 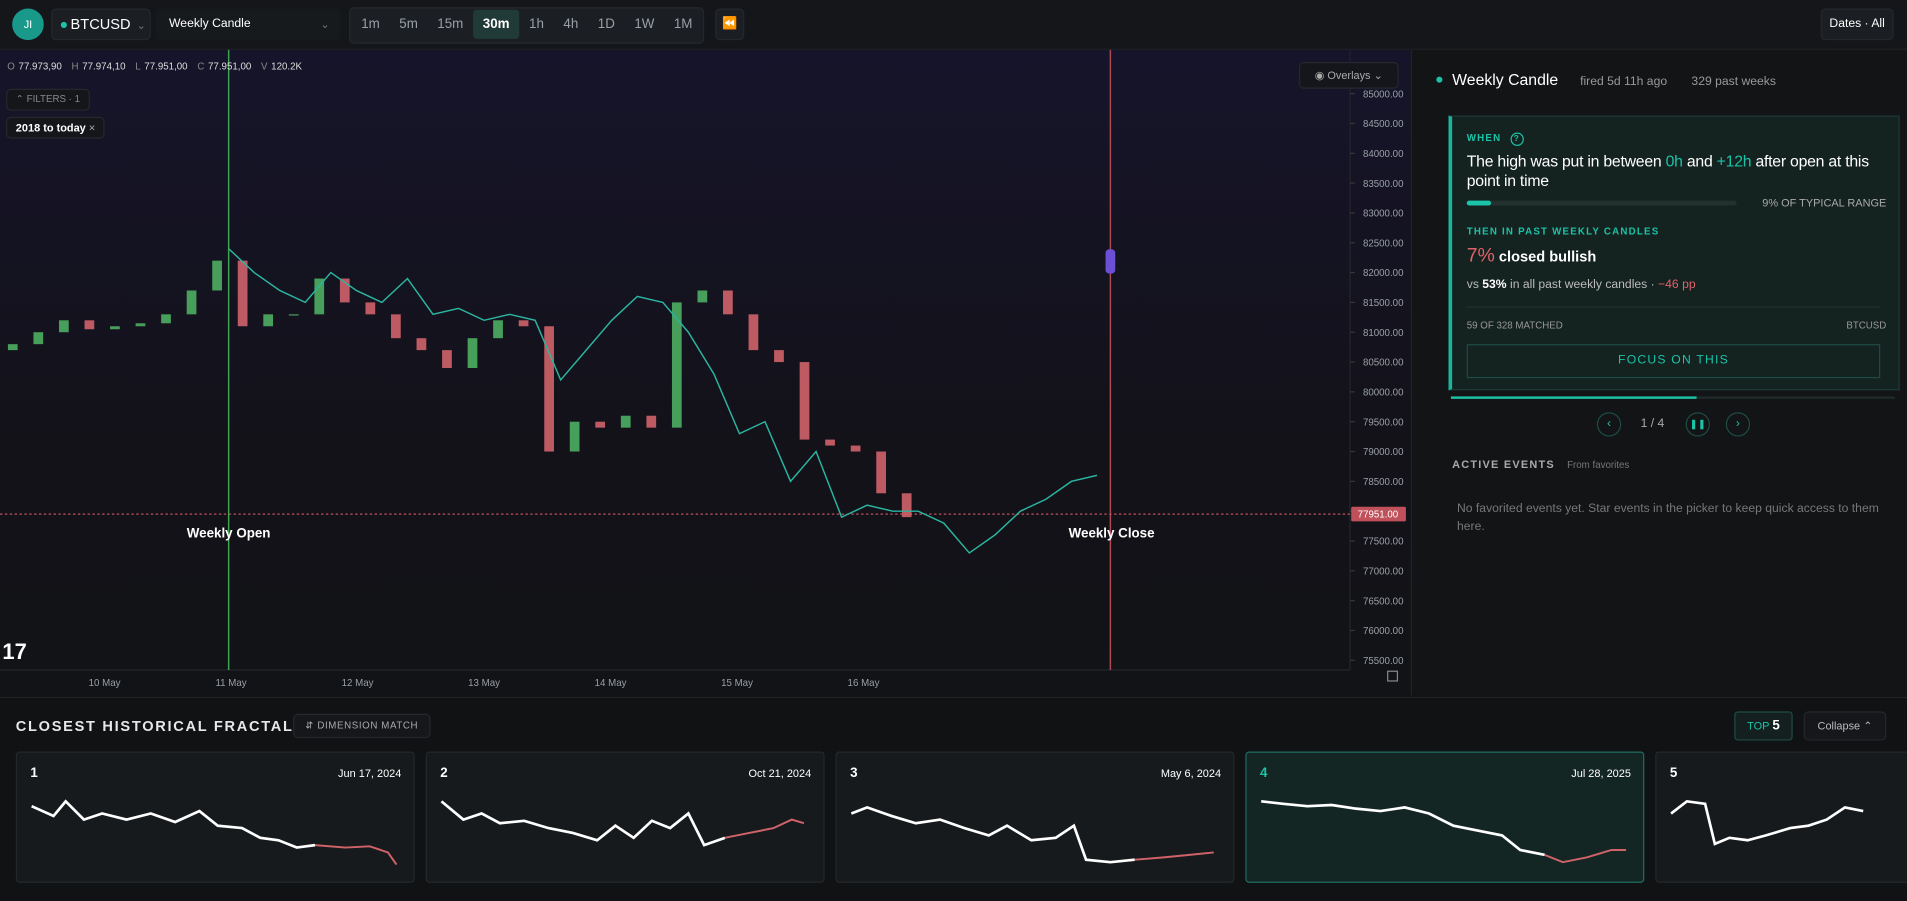 I want to click on symbol-select: BTCUSD ⌄, so click(x=101, y=24).